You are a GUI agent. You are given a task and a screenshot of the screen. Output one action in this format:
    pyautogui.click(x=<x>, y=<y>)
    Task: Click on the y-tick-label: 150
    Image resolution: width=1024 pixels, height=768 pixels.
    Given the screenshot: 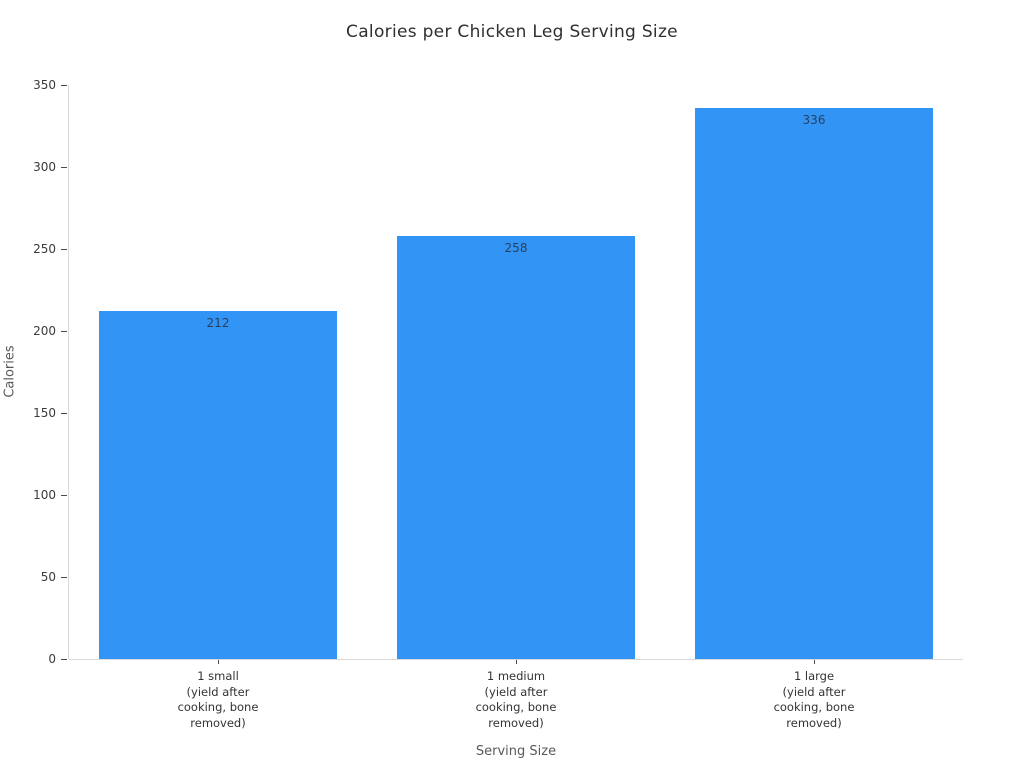 What is the action you would take?
    pyautogui.click(x=44, y=413)
    